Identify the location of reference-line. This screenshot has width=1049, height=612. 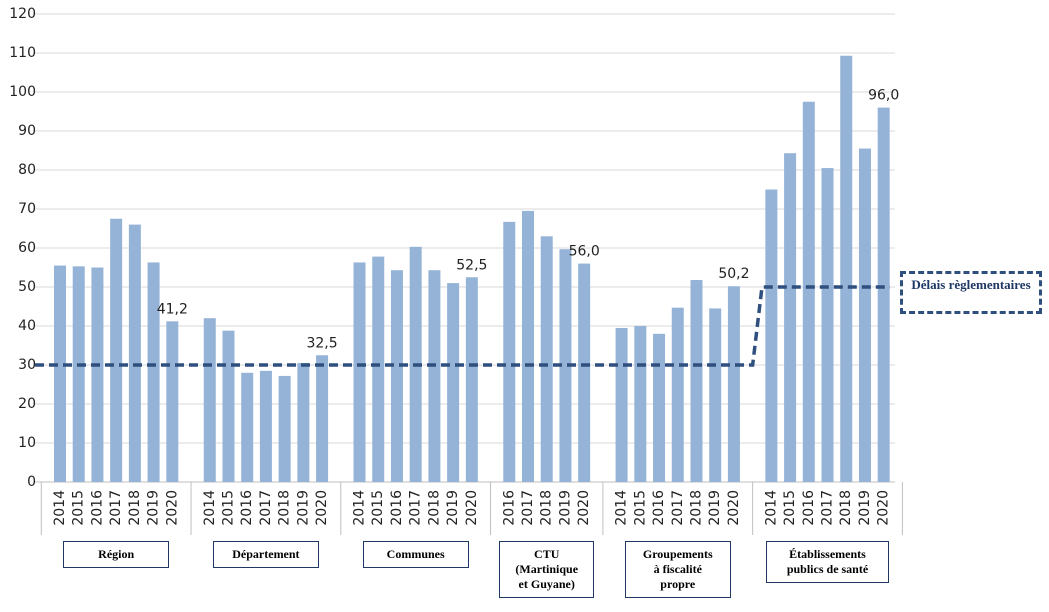
(462, 326).